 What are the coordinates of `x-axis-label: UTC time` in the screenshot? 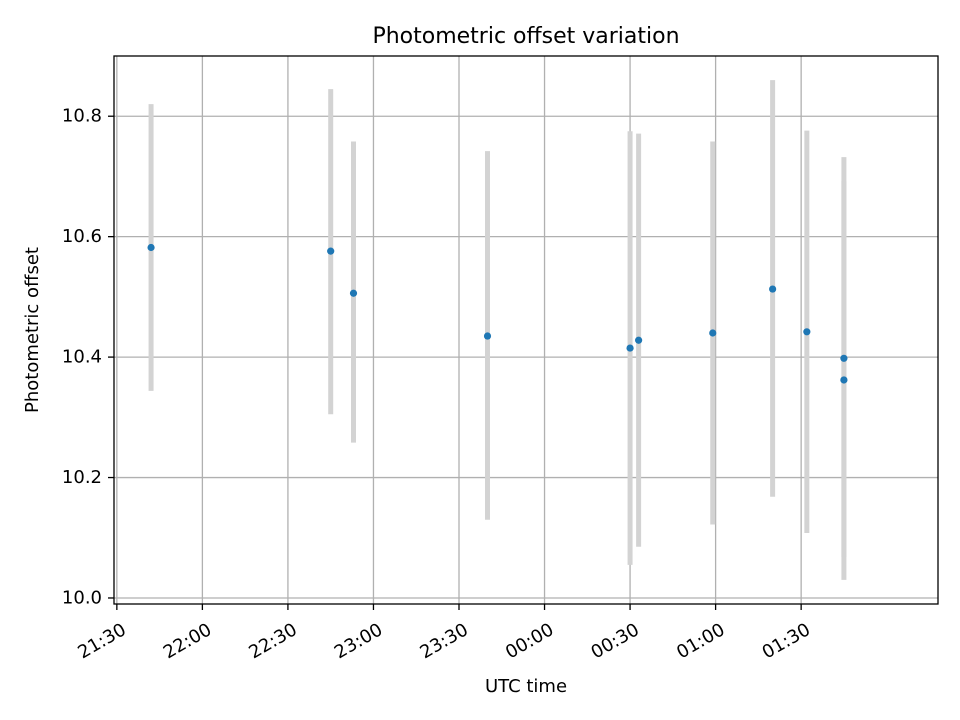 It's located at (526, 686).